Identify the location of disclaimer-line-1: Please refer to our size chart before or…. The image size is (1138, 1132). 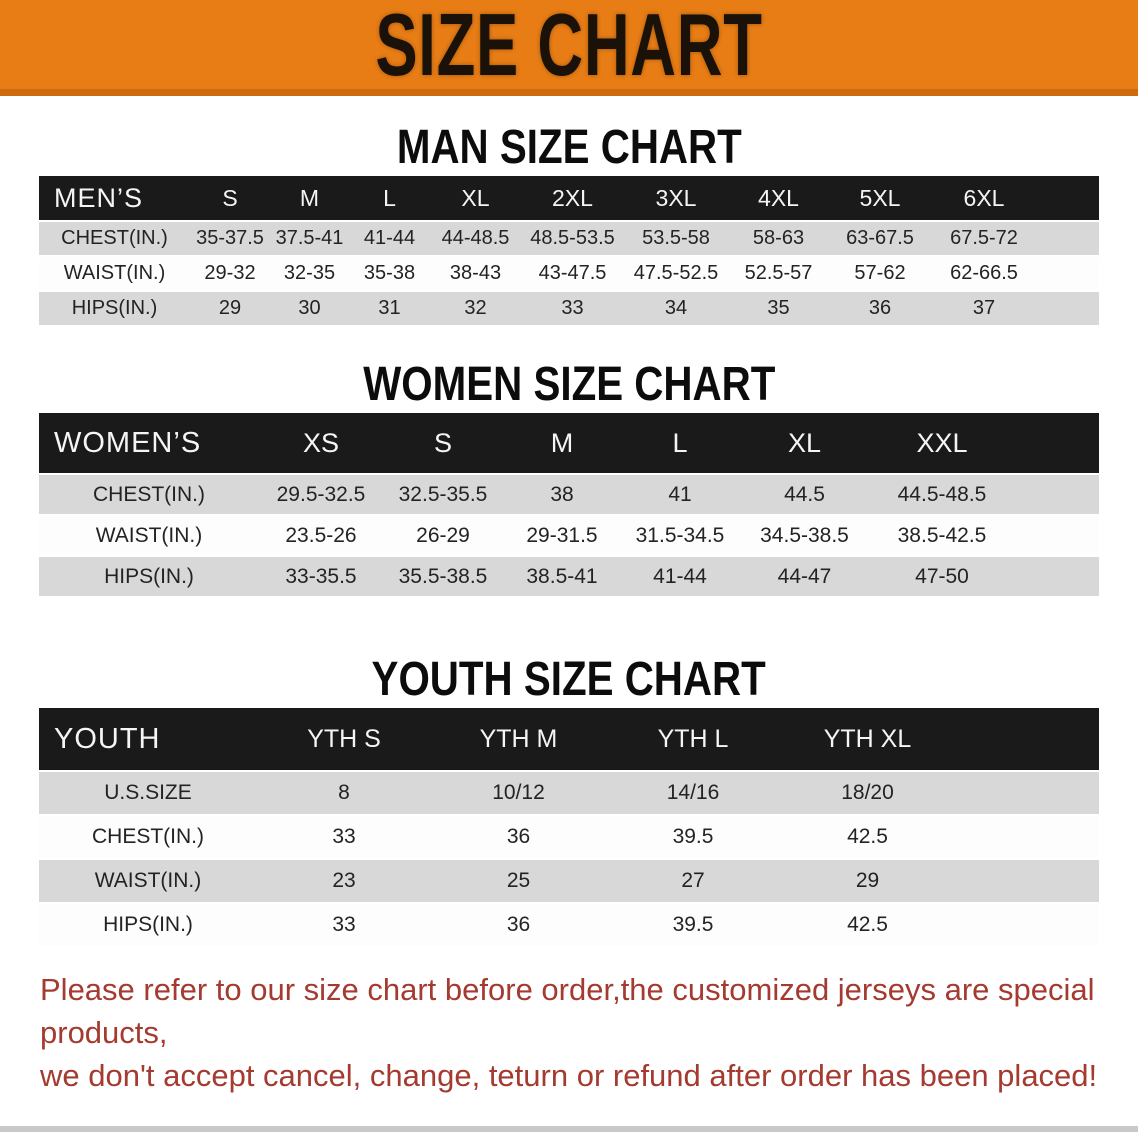
(567, 1011).